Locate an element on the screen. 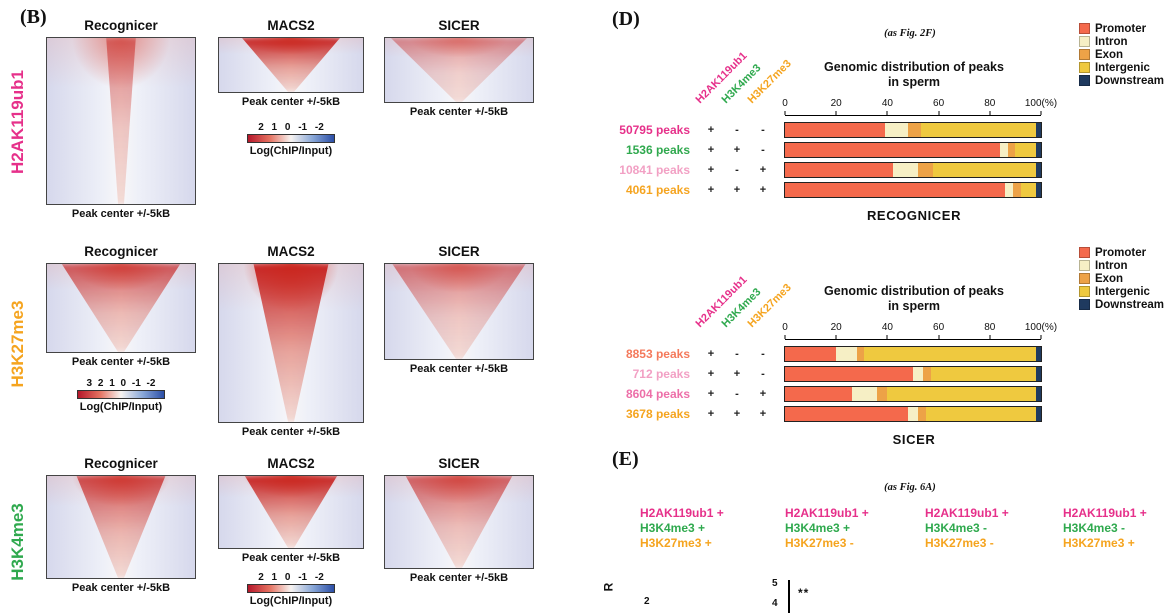 The width and height of the screenshot is (1166, 613). row-flags: + - - is located at coordinates (737, 354).